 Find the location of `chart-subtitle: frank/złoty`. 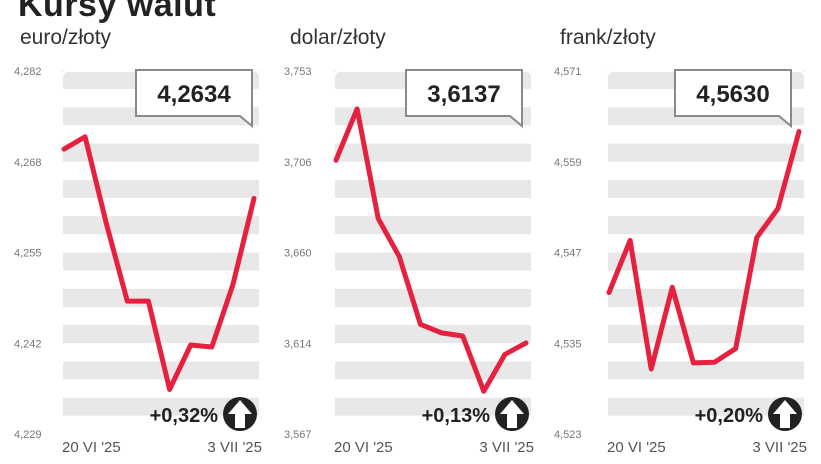

chart-subtitle: frank/złoty is located at coordinates (608, 37).